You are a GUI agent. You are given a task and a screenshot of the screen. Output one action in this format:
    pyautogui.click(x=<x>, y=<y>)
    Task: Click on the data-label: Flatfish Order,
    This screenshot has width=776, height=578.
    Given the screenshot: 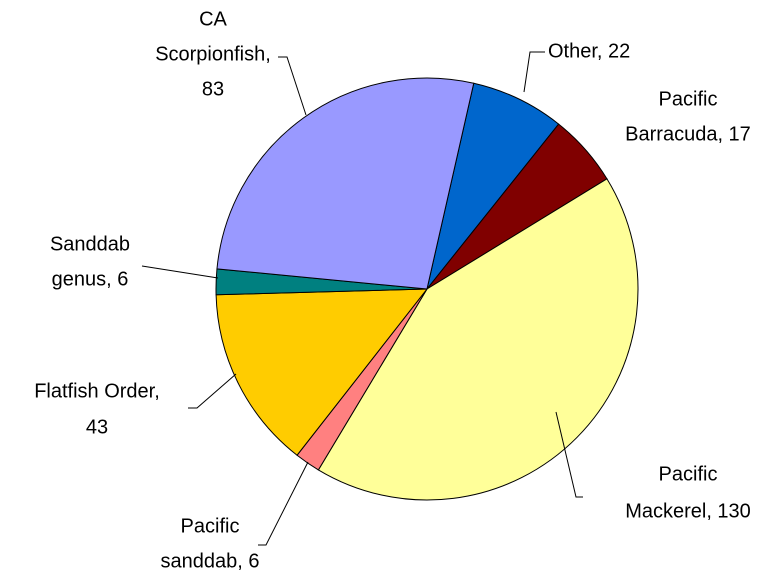 What is the action you would take?
    pyautogui.click(x=97, y=391)
    